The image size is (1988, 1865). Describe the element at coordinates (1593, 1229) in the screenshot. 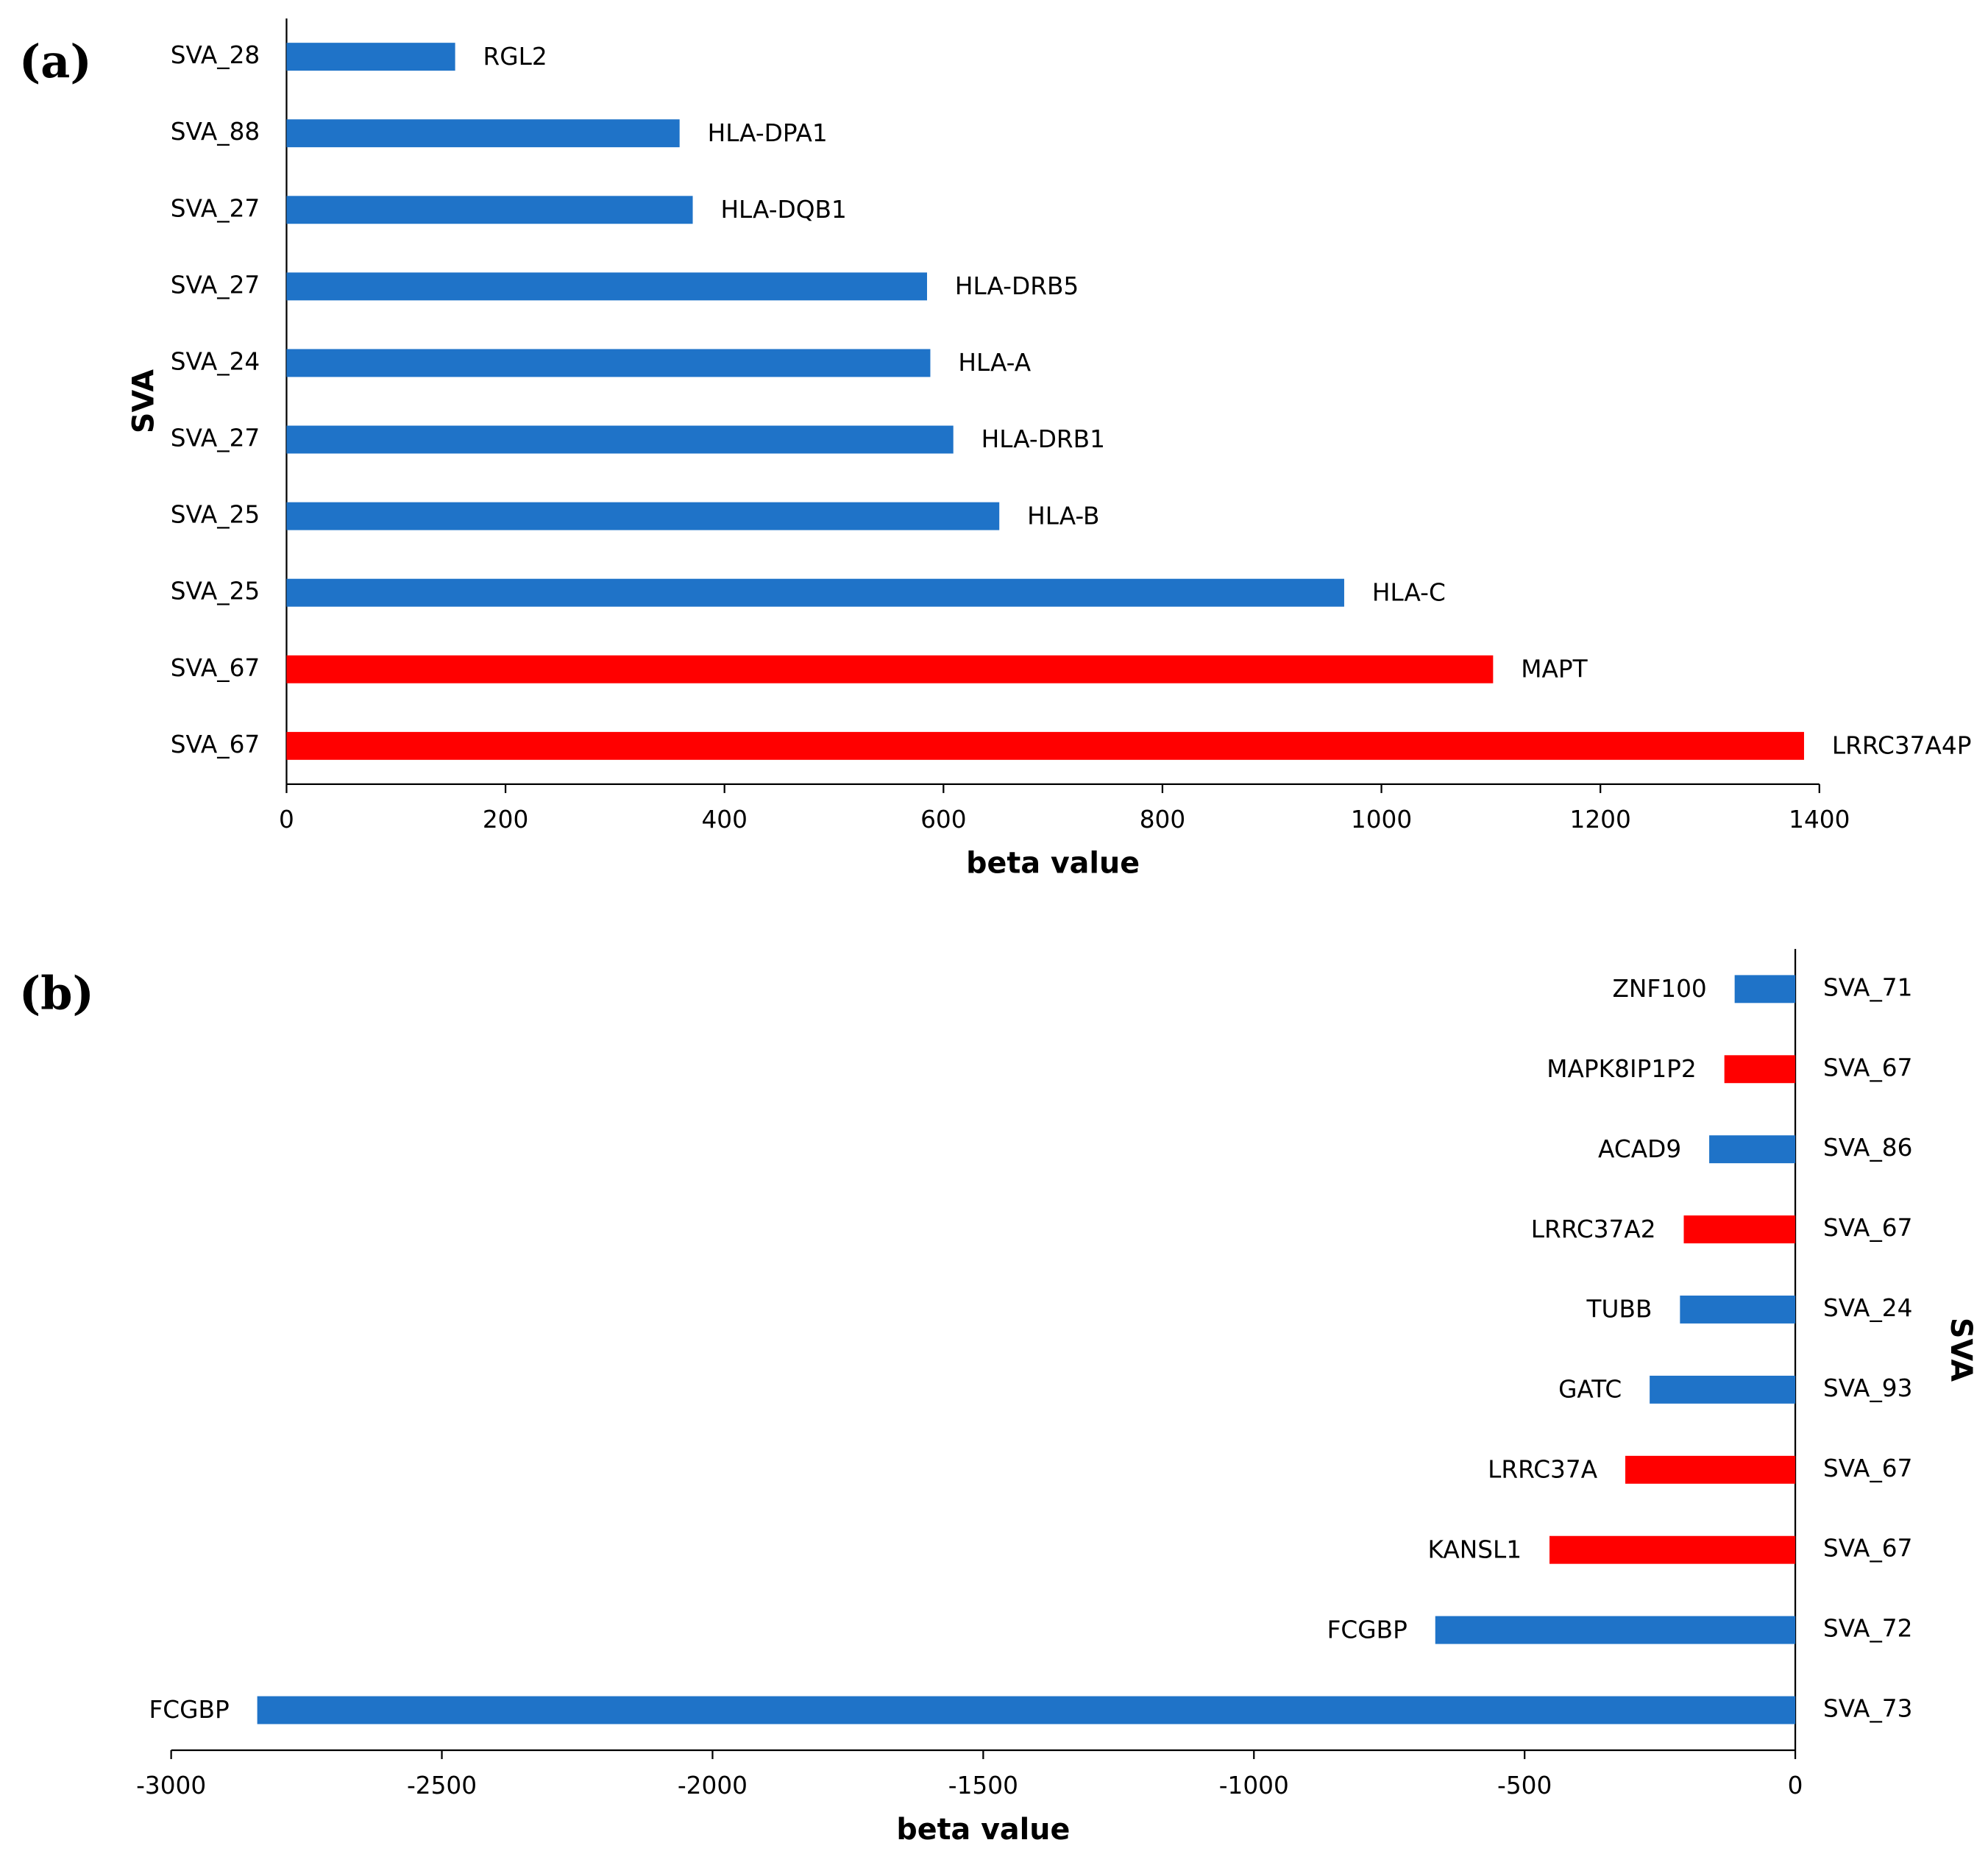

I see `bar-label: LRRC37A2` at that location.